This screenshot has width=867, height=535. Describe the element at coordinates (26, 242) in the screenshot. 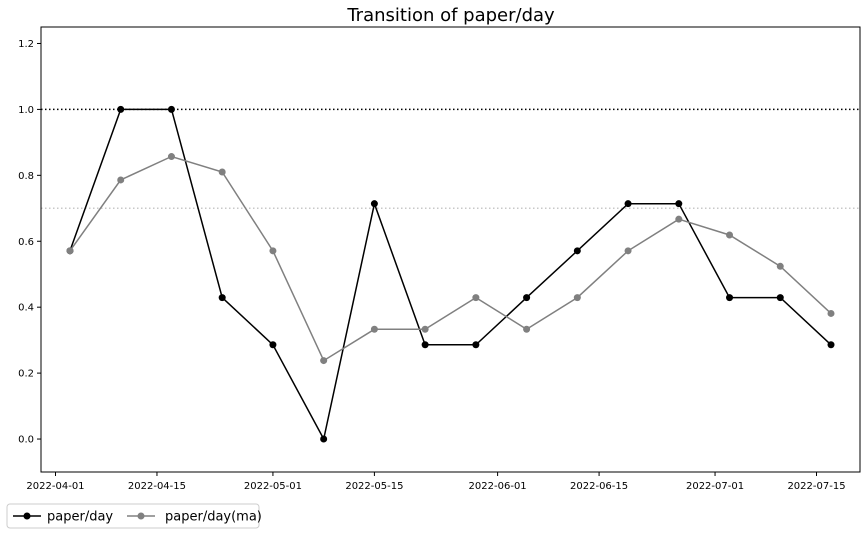

I see `y-tick-label: 0.6` at that location.